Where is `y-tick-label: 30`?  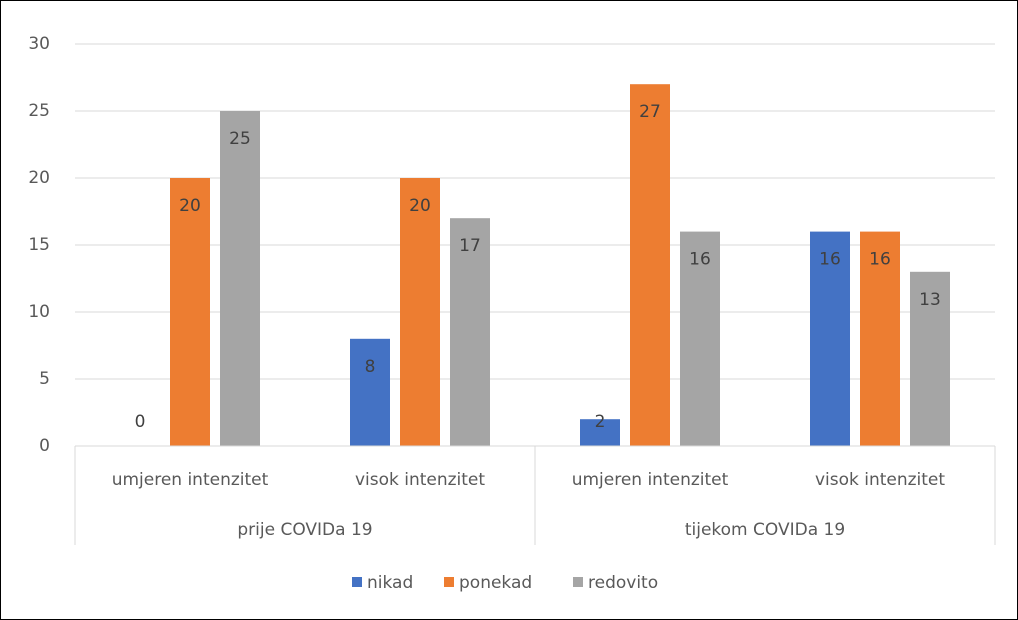
y-tick-label: 30 is located at coordinates (39, 44).